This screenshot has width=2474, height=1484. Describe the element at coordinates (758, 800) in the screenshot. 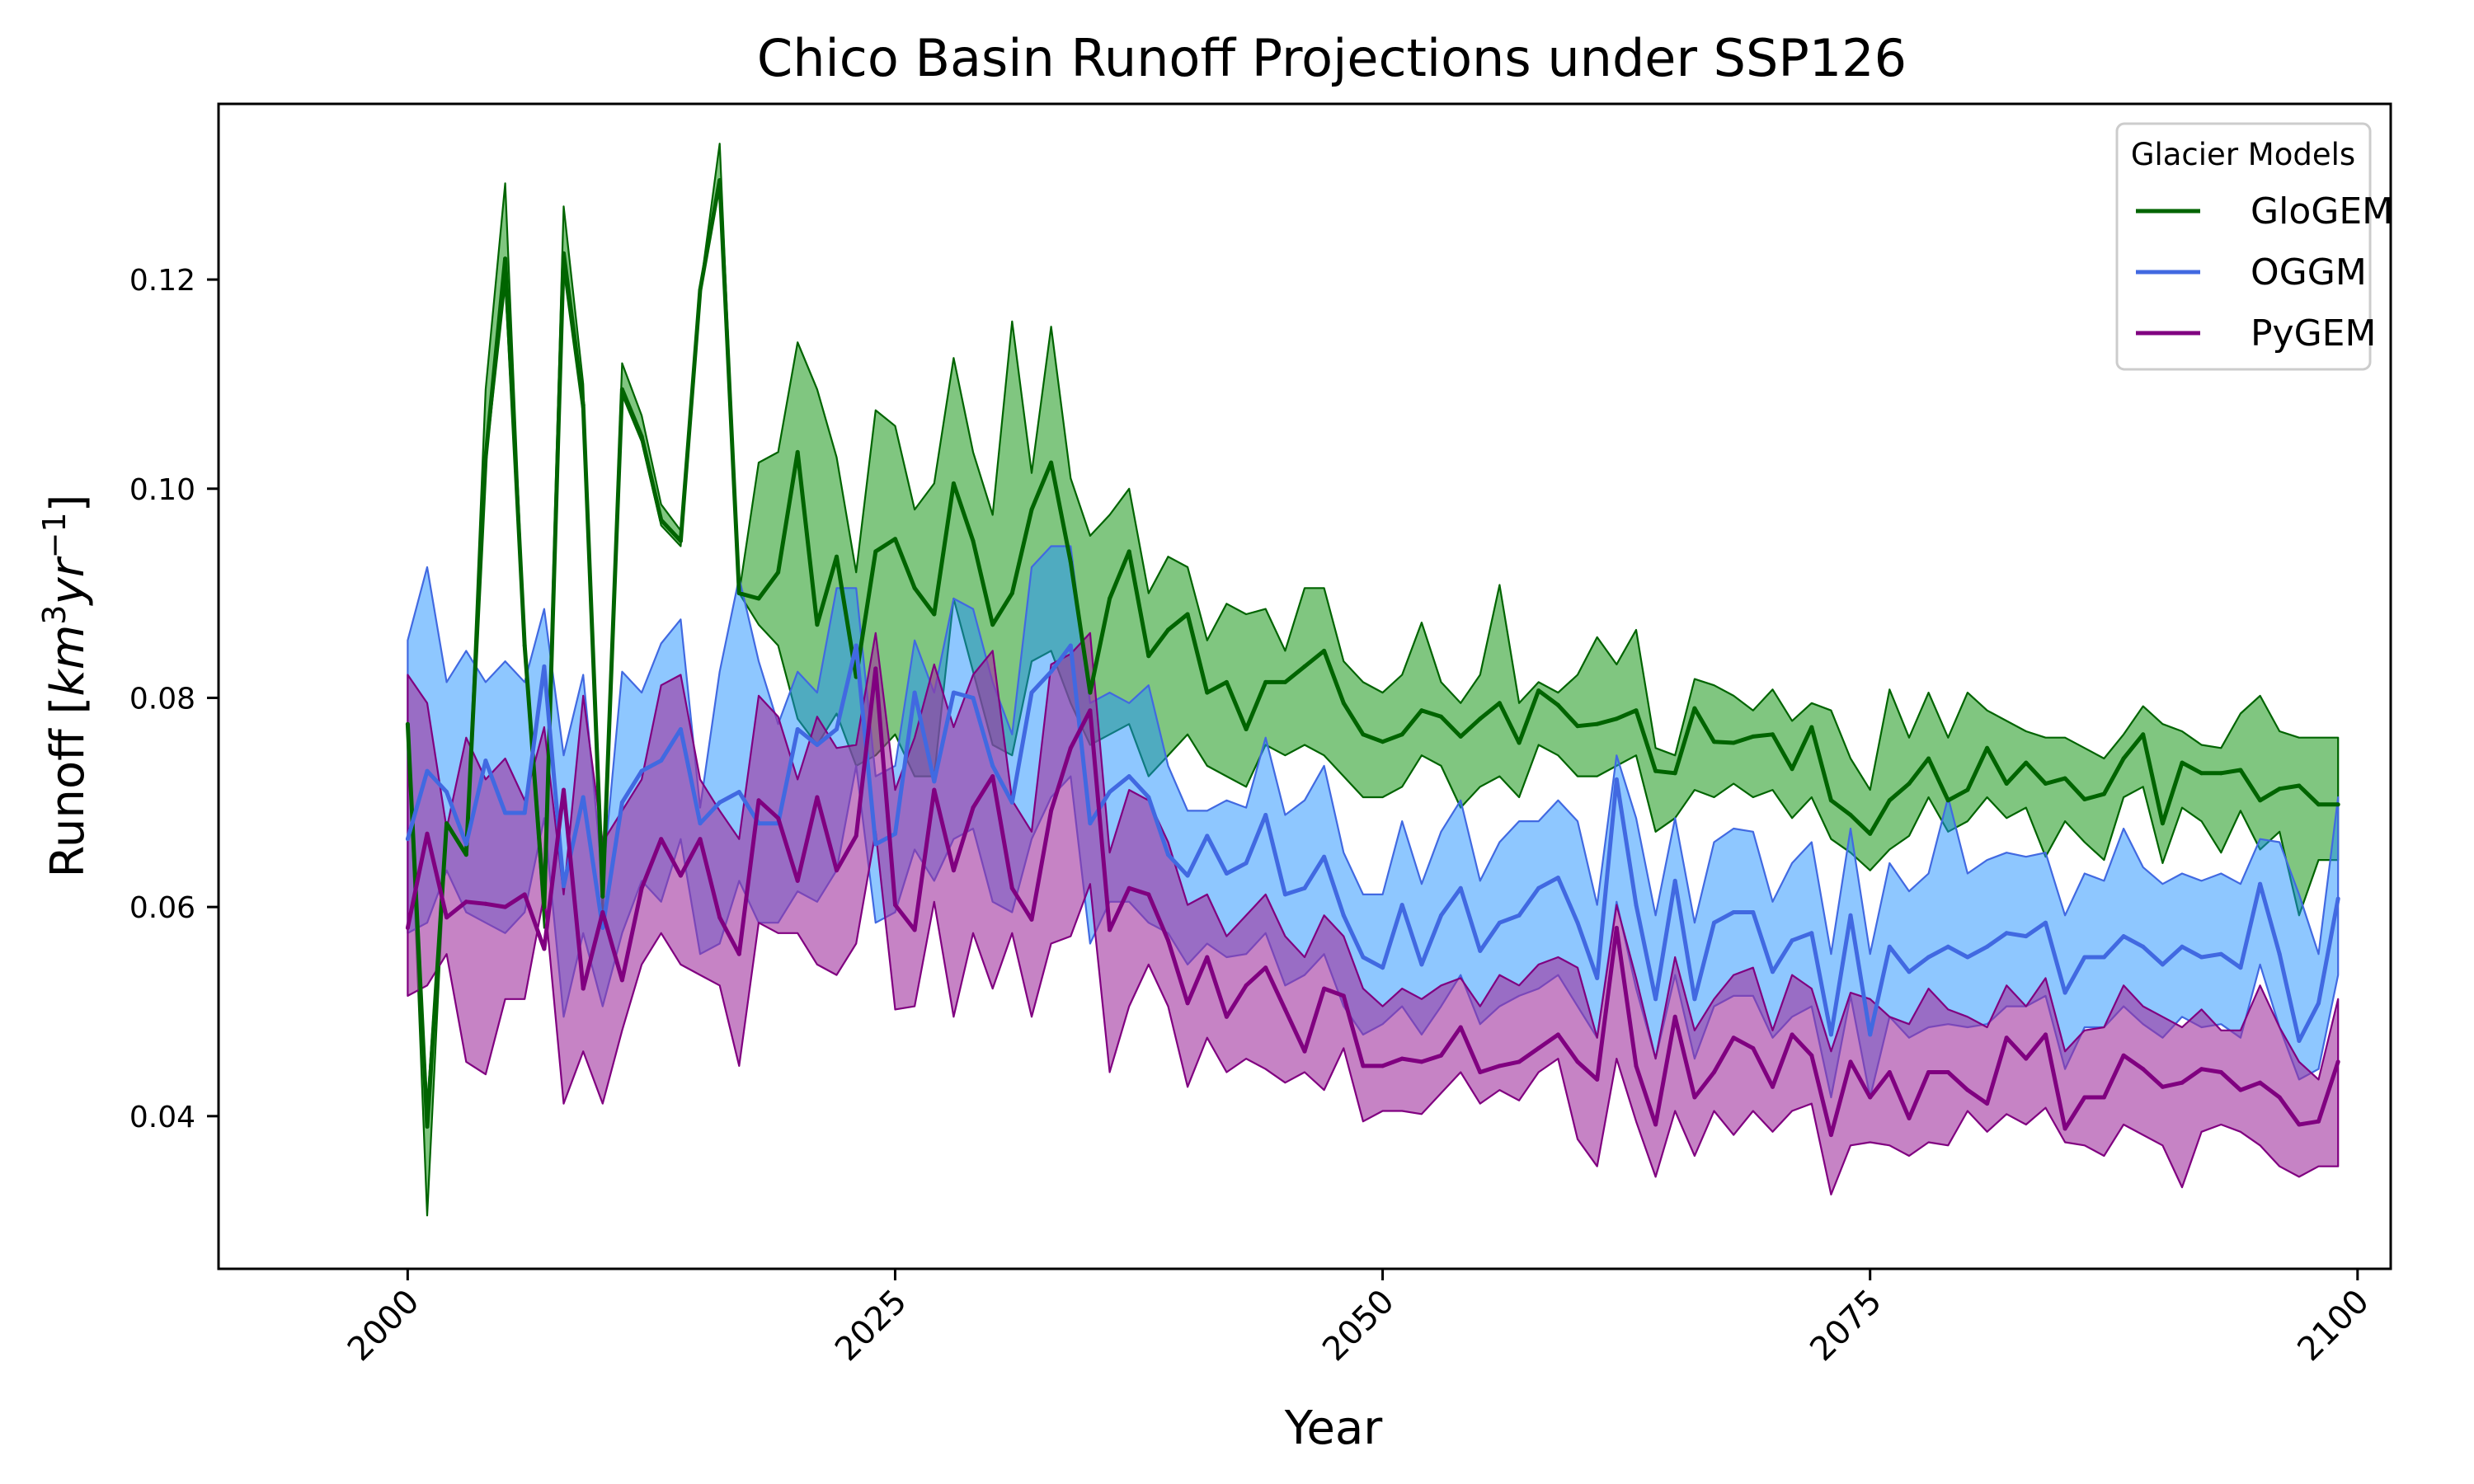

I see `pygem-point-2018` at that location.